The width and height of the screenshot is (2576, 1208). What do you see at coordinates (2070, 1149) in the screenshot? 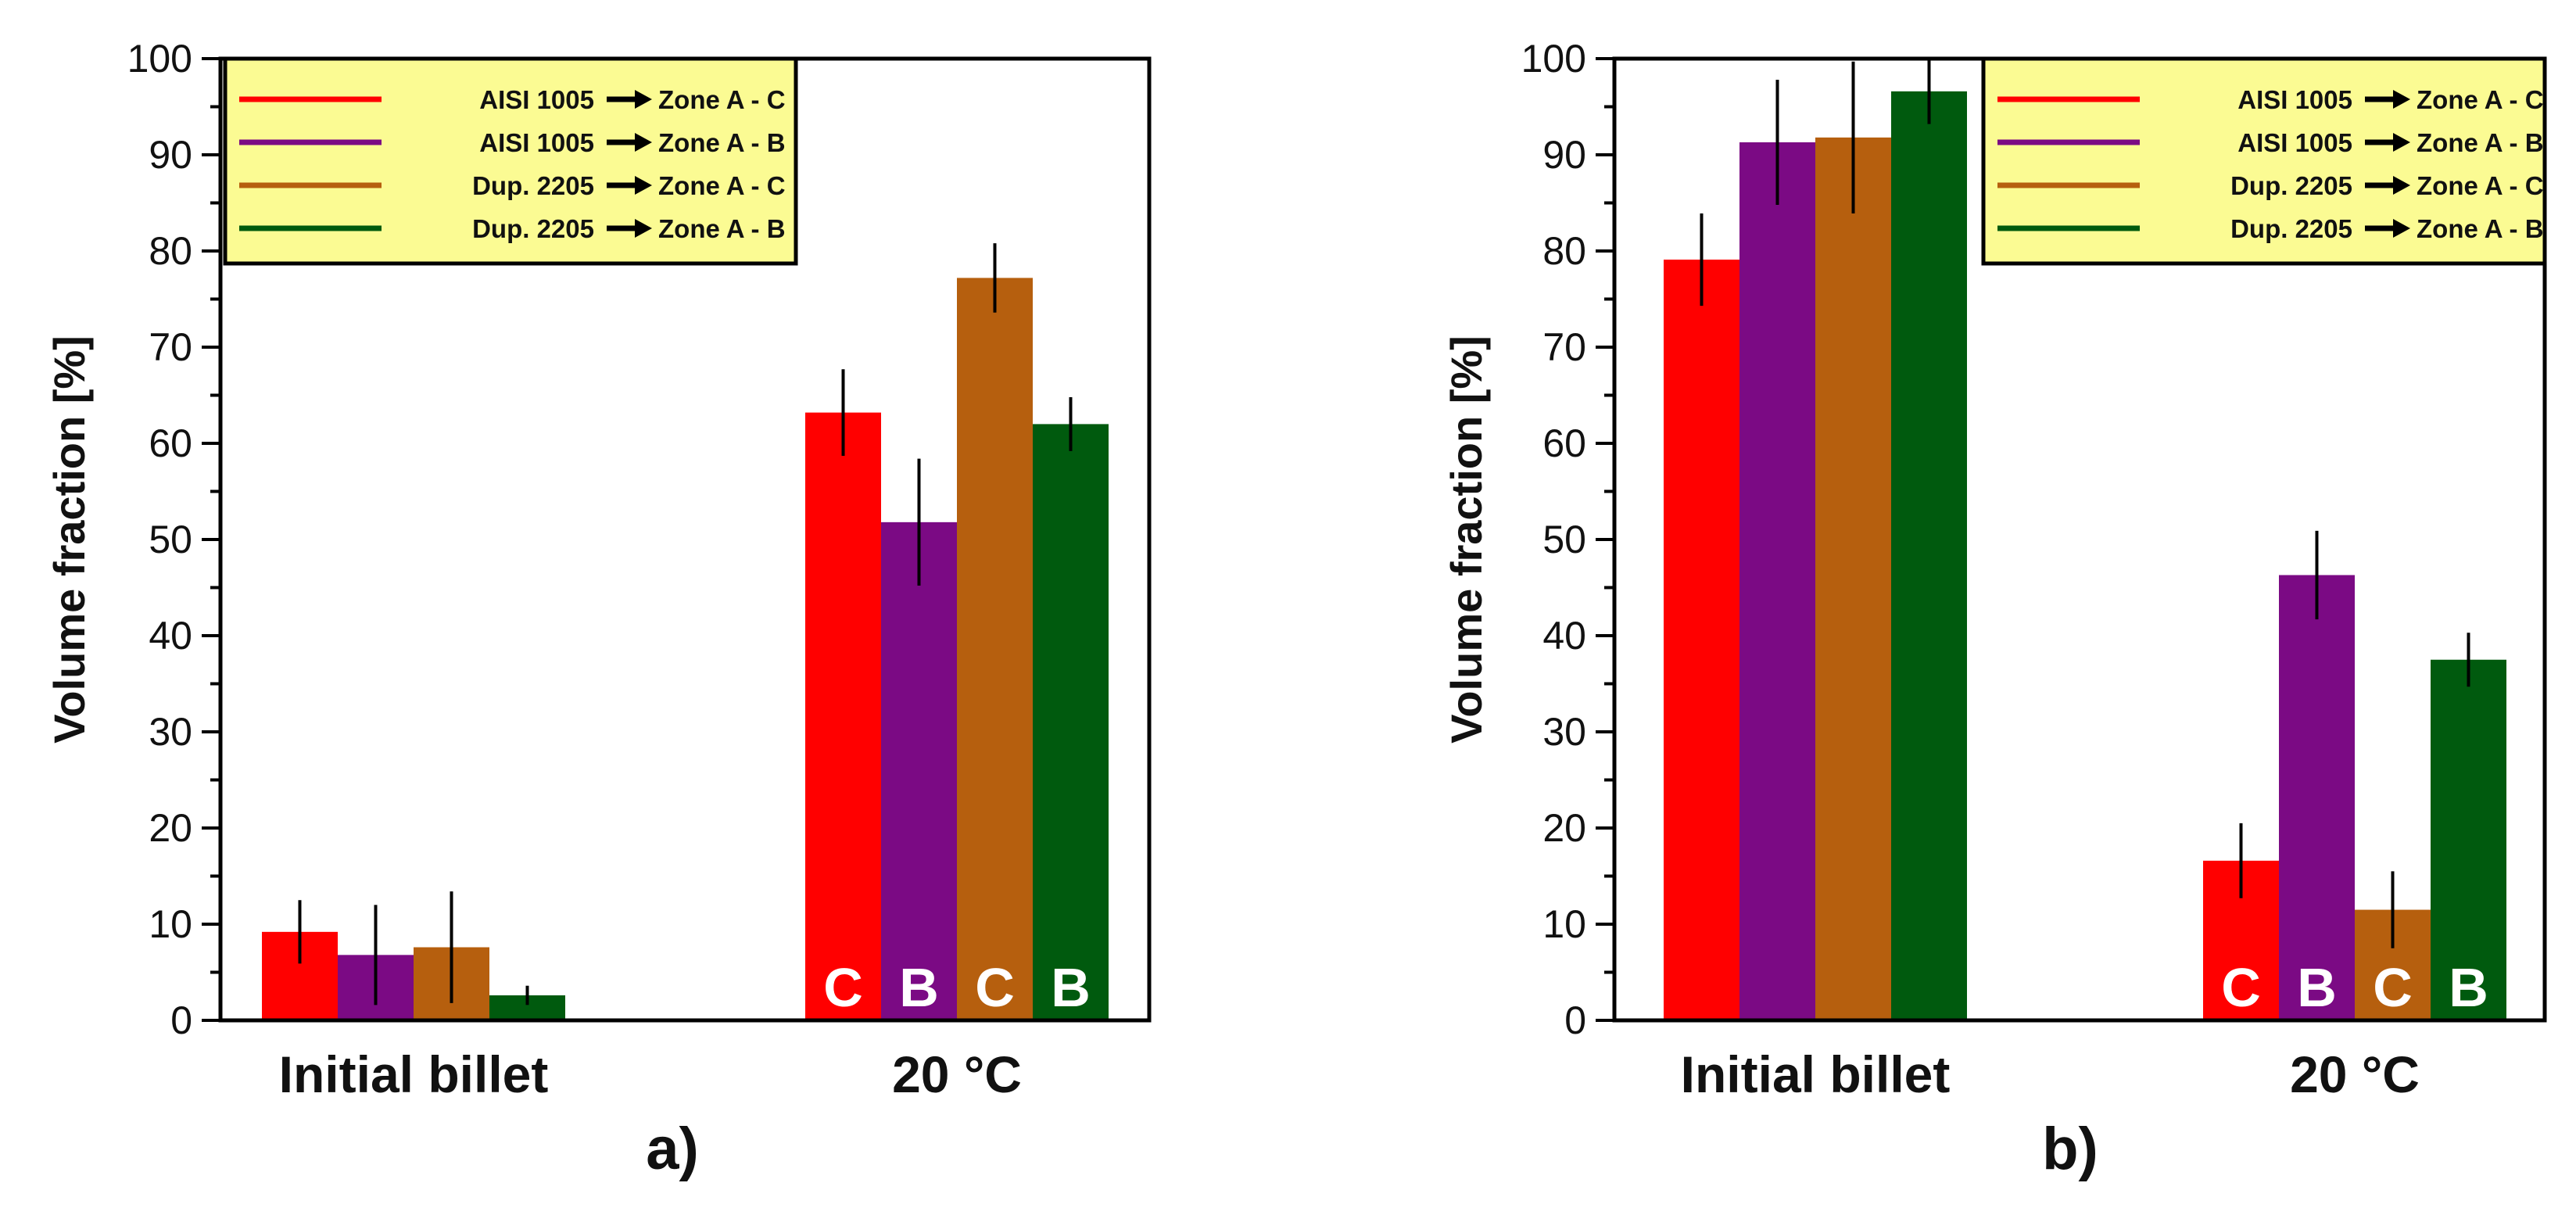
I see `panel-label: b)` at bounding box center [2070, 1149].